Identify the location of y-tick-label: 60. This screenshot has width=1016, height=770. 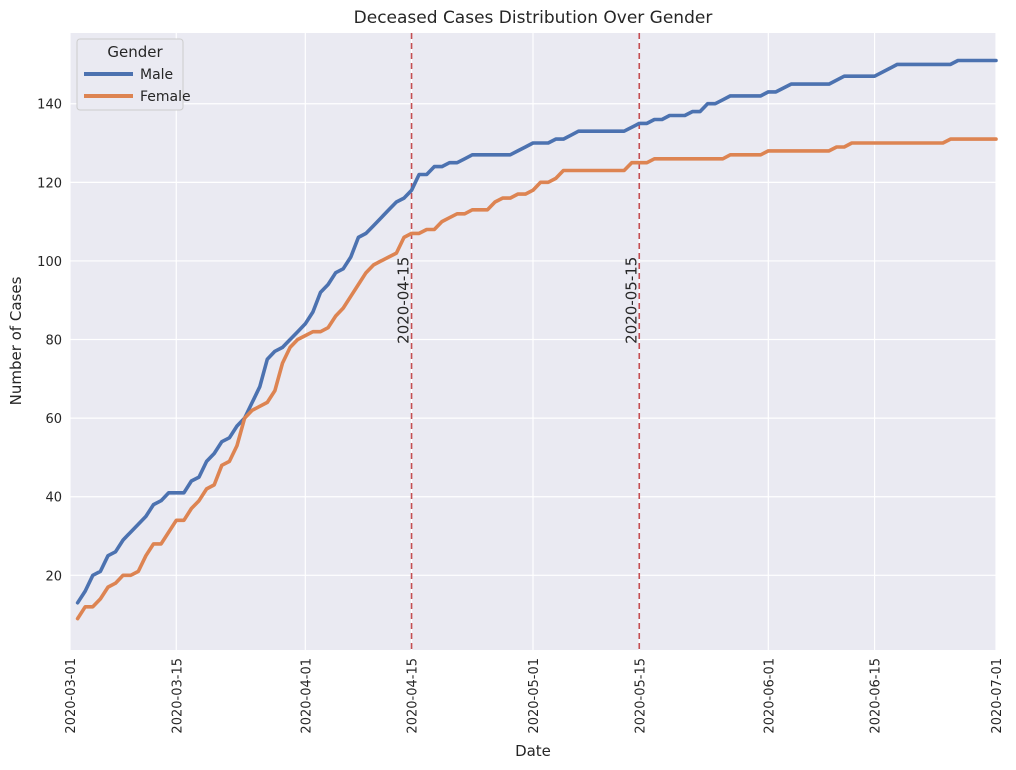
(53, 419).